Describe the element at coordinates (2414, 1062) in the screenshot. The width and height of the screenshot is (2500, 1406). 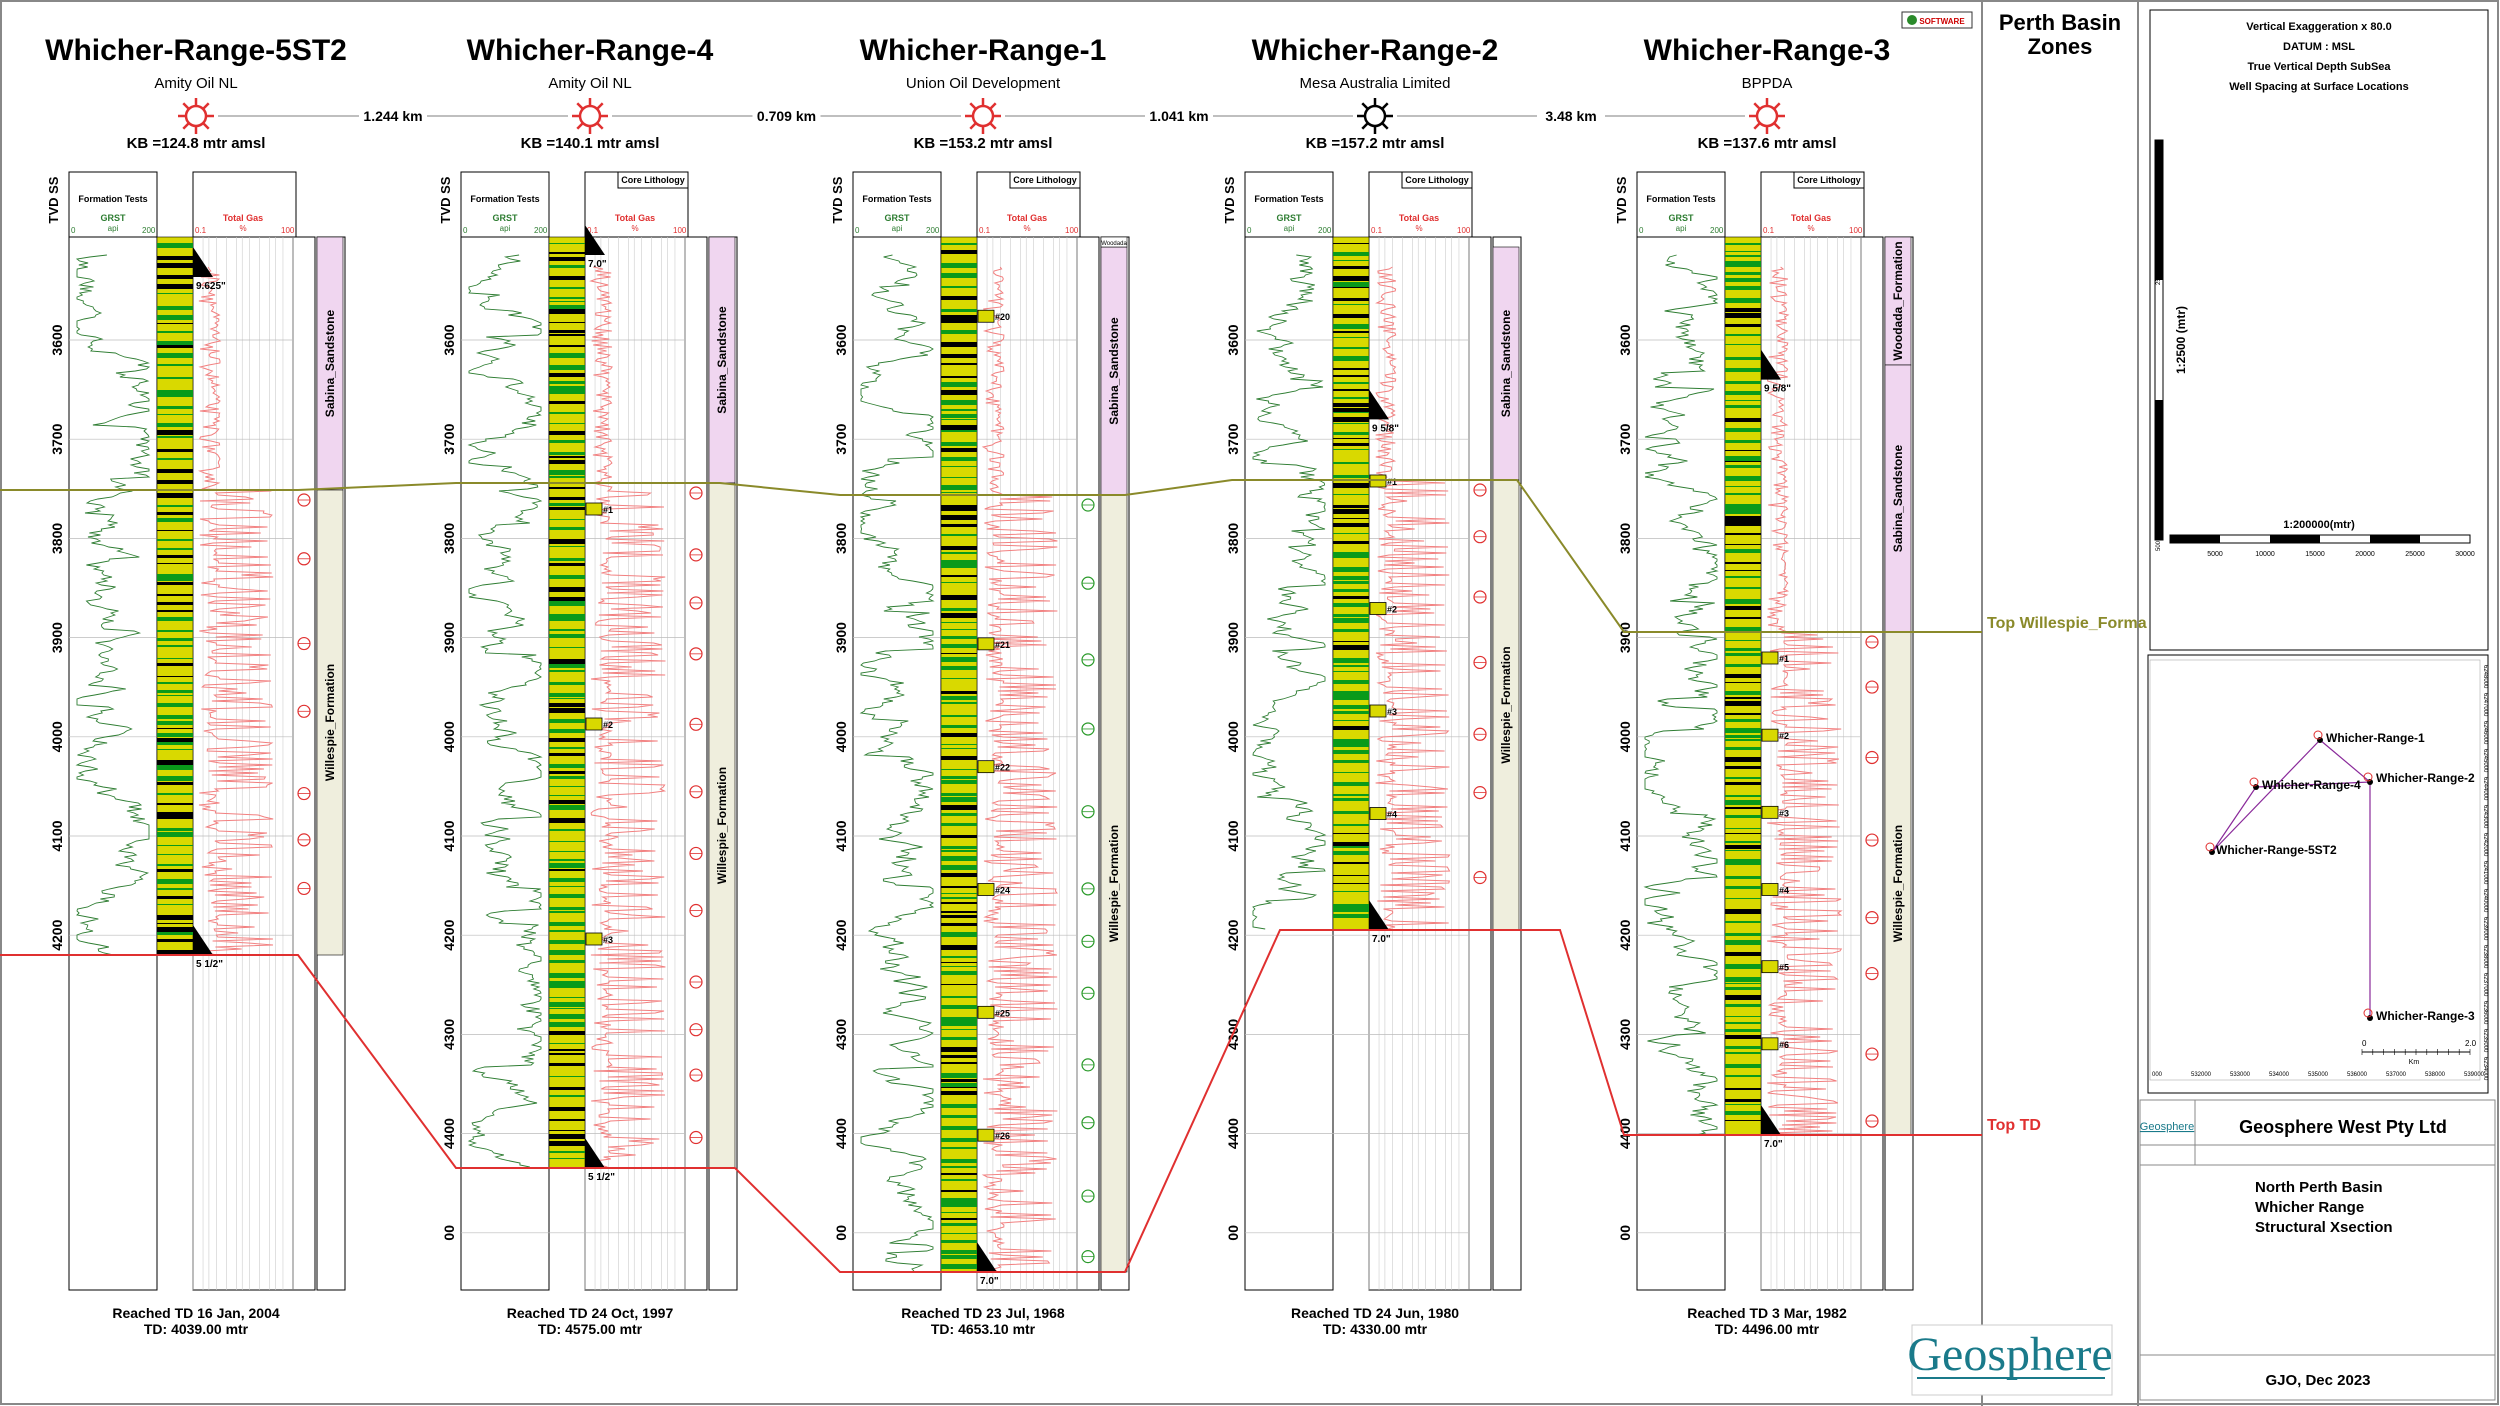
I see `map-scale-unit: Km` at that location.